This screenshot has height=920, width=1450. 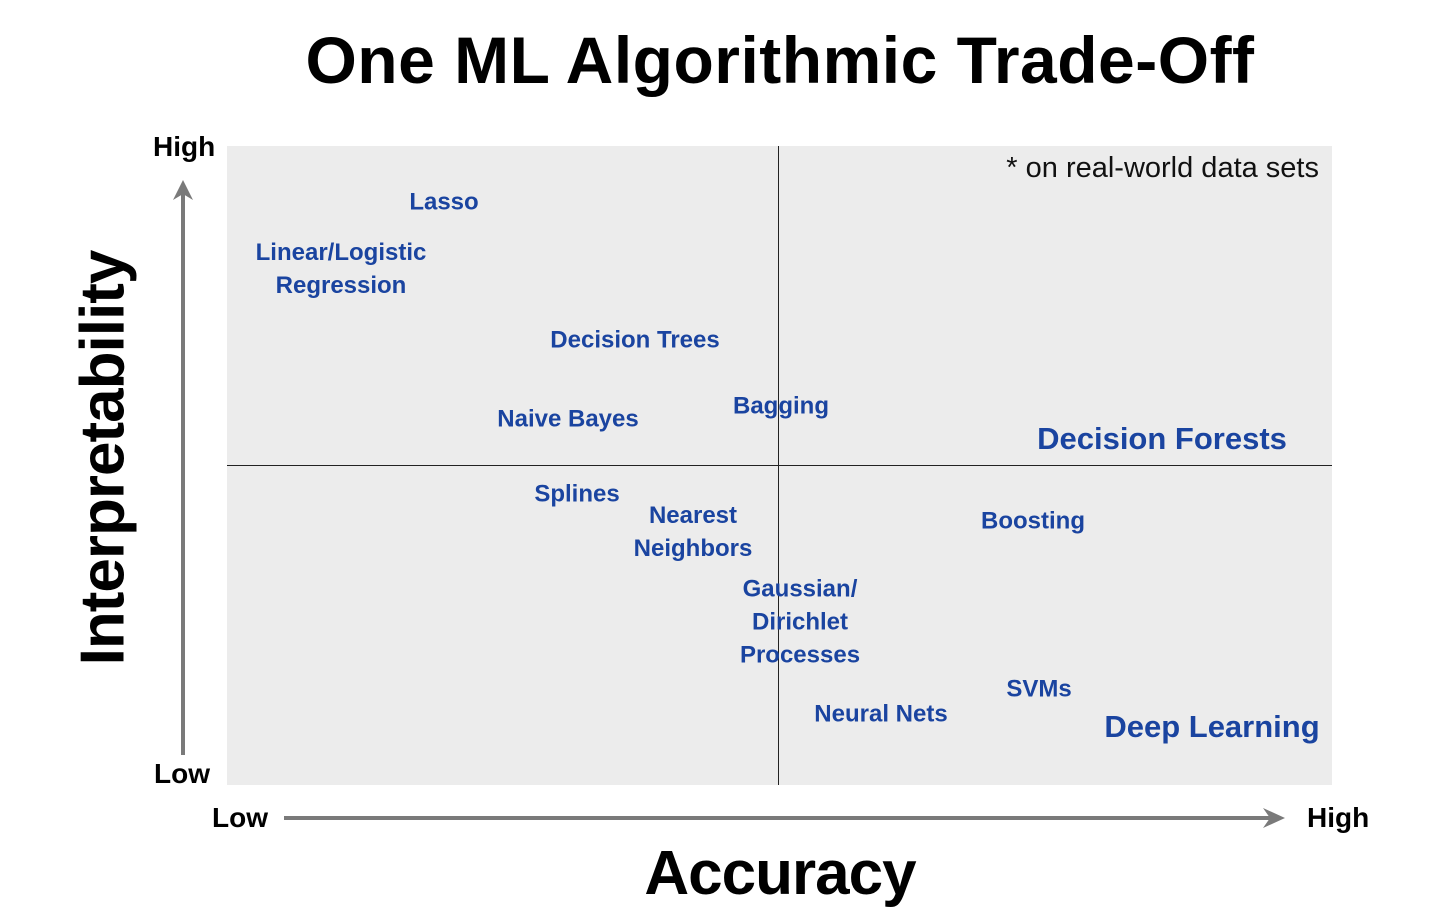 I want to click on algorithm-label-nearest-neighbors: Nearest Neighbors, so click(x=693, y=532).